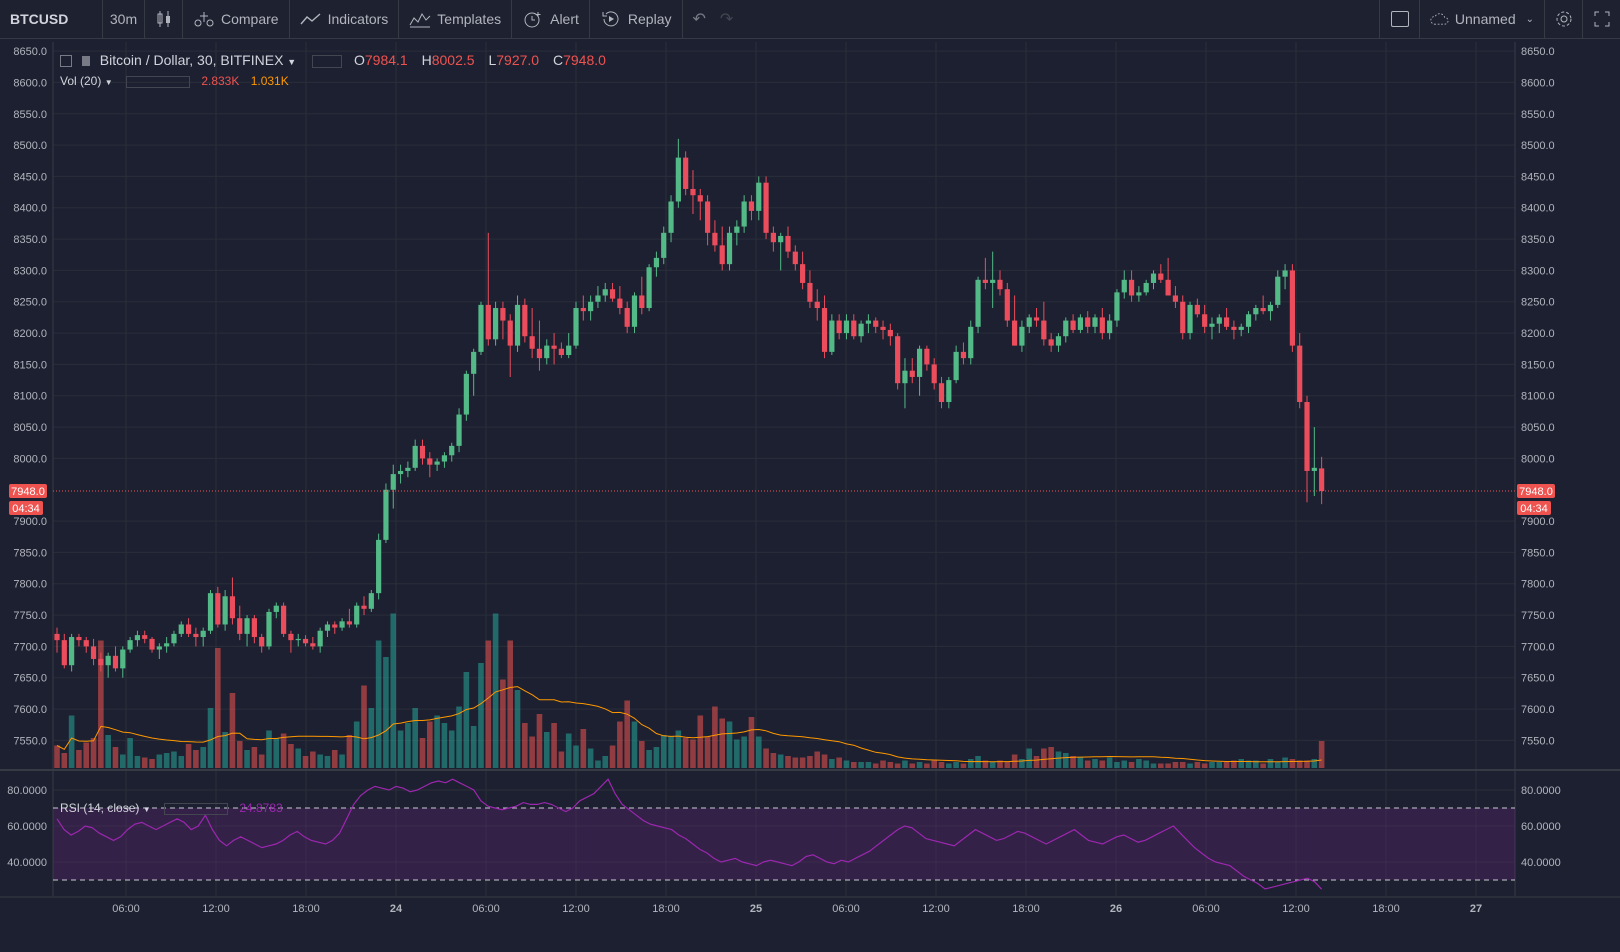 Image resolution: width=1620 pixels, height=952 pixels. I want to click on collapse-icon, so click(66, 61).